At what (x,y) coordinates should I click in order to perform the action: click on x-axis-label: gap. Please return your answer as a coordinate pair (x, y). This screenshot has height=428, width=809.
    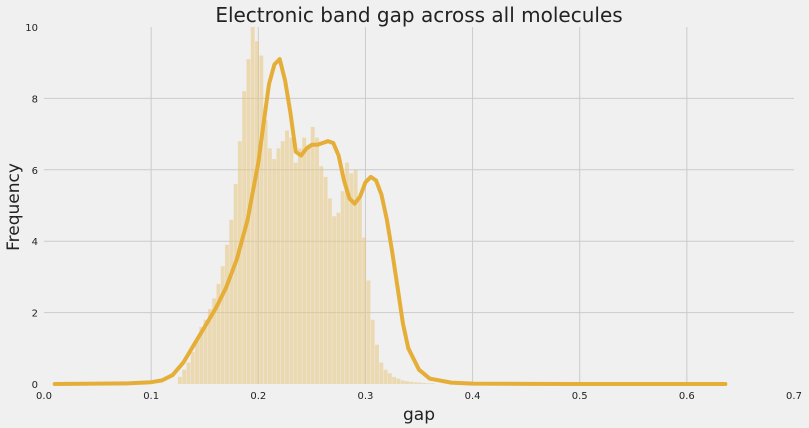
    Looking at the image, I should click on (419, 415).